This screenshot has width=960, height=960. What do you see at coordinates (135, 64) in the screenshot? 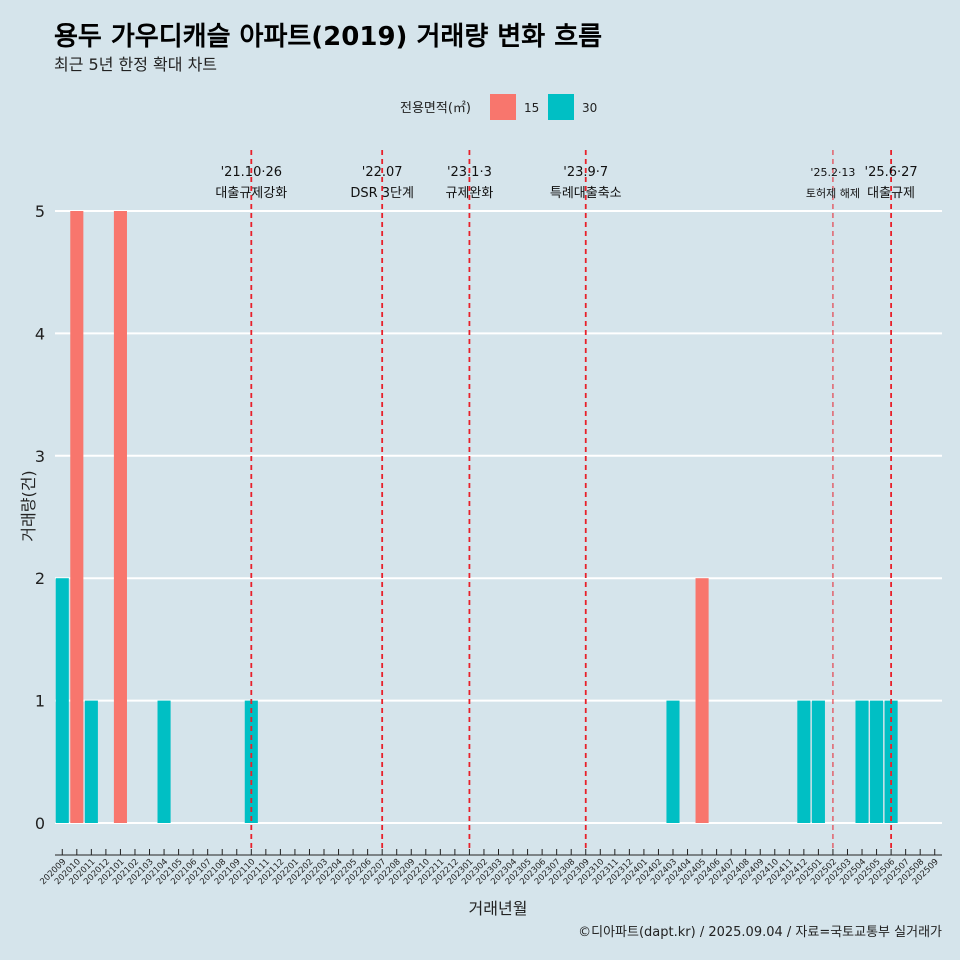
I see `chart-subtitle: 최근 5년 한정 확대 차트` at bounding box center [135, 64].